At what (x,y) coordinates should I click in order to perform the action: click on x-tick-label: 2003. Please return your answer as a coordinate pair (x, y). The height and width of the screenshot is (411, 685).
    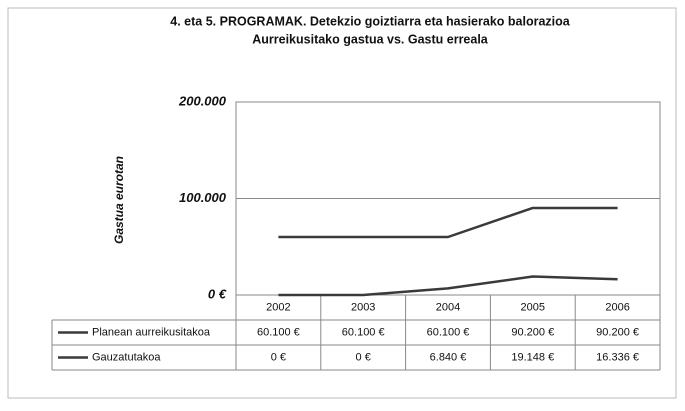
    Looking at the image, I should click on (363, 307).